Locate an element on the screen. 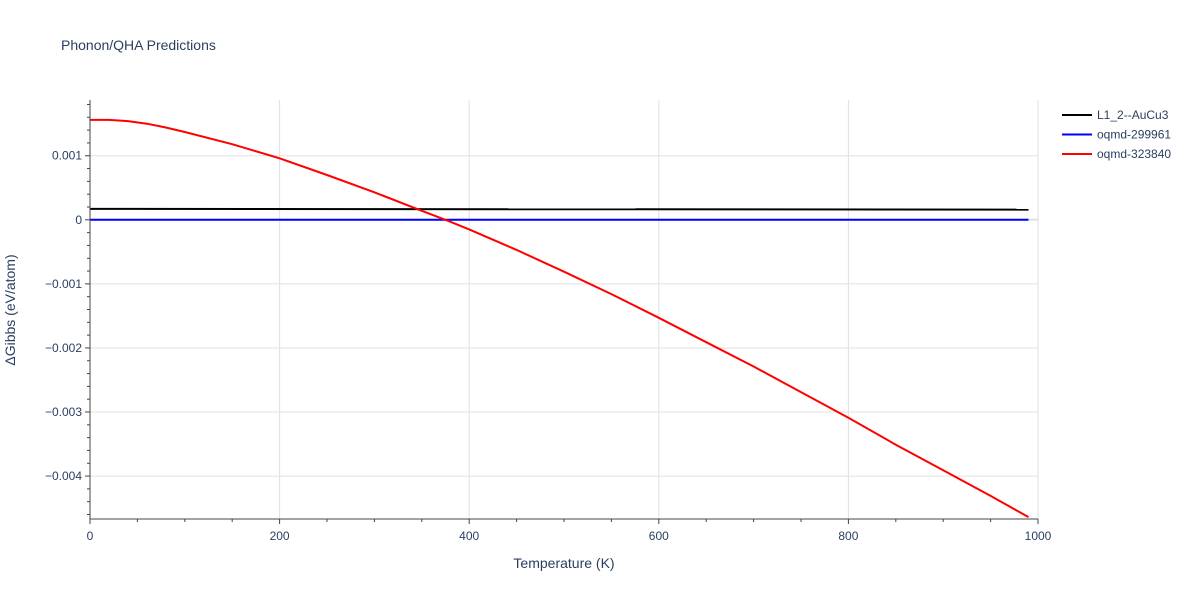 This screenshot has width=1200, height=600. x-tick-labels: 0 200 400 600 800 1000 is located at coordinates (569, 536).